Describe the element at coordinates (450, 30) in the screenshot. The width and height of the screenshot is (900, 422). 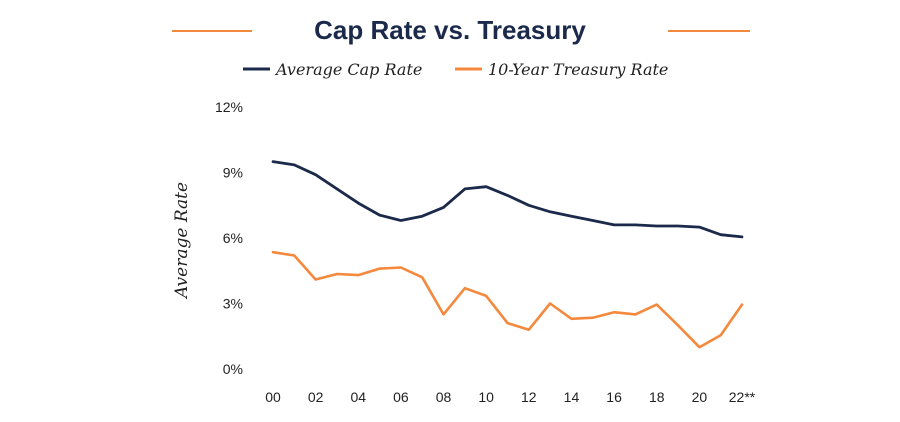
I see `chart-title: Cap Rate vs. Treasury` at that location.